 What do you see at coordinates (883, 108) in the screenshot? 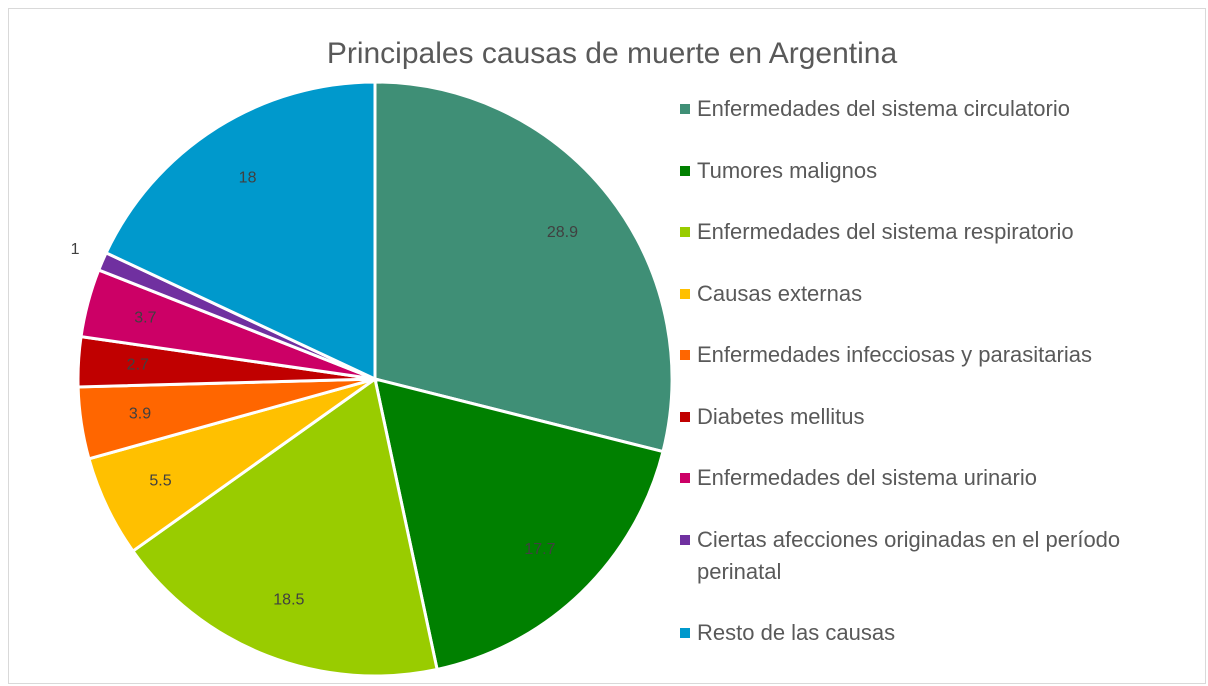
I see `legend-label: Enfermedades del sistema circulatorio` at bounding box center [883, 108].